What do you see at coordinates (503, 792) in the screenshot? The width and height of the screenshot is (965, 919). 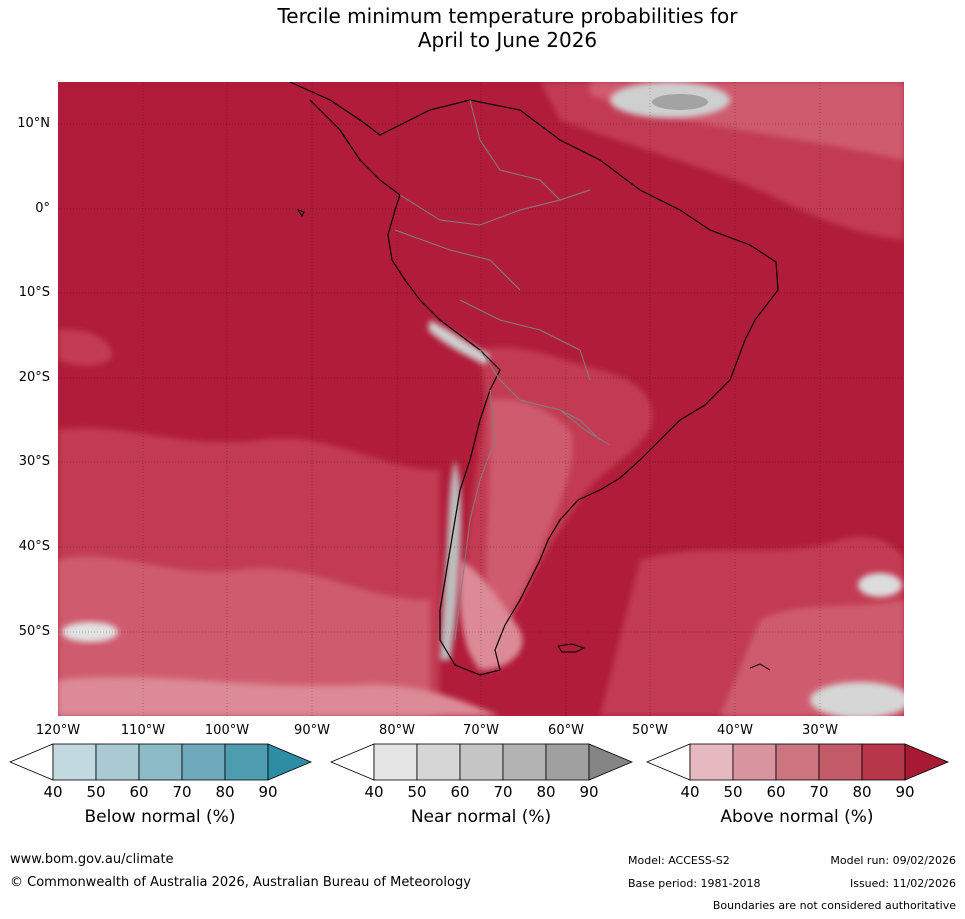 I see `near-colorbar-tick: 70` at bounding box center [503, 792].